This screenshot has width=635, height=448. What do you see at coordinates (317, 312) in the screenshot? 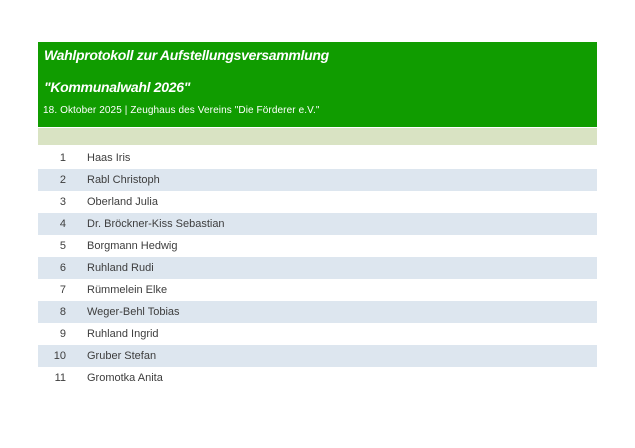
I see `table-row: 8 Weger-Behl Tobias` at bounding box center [317, 312].